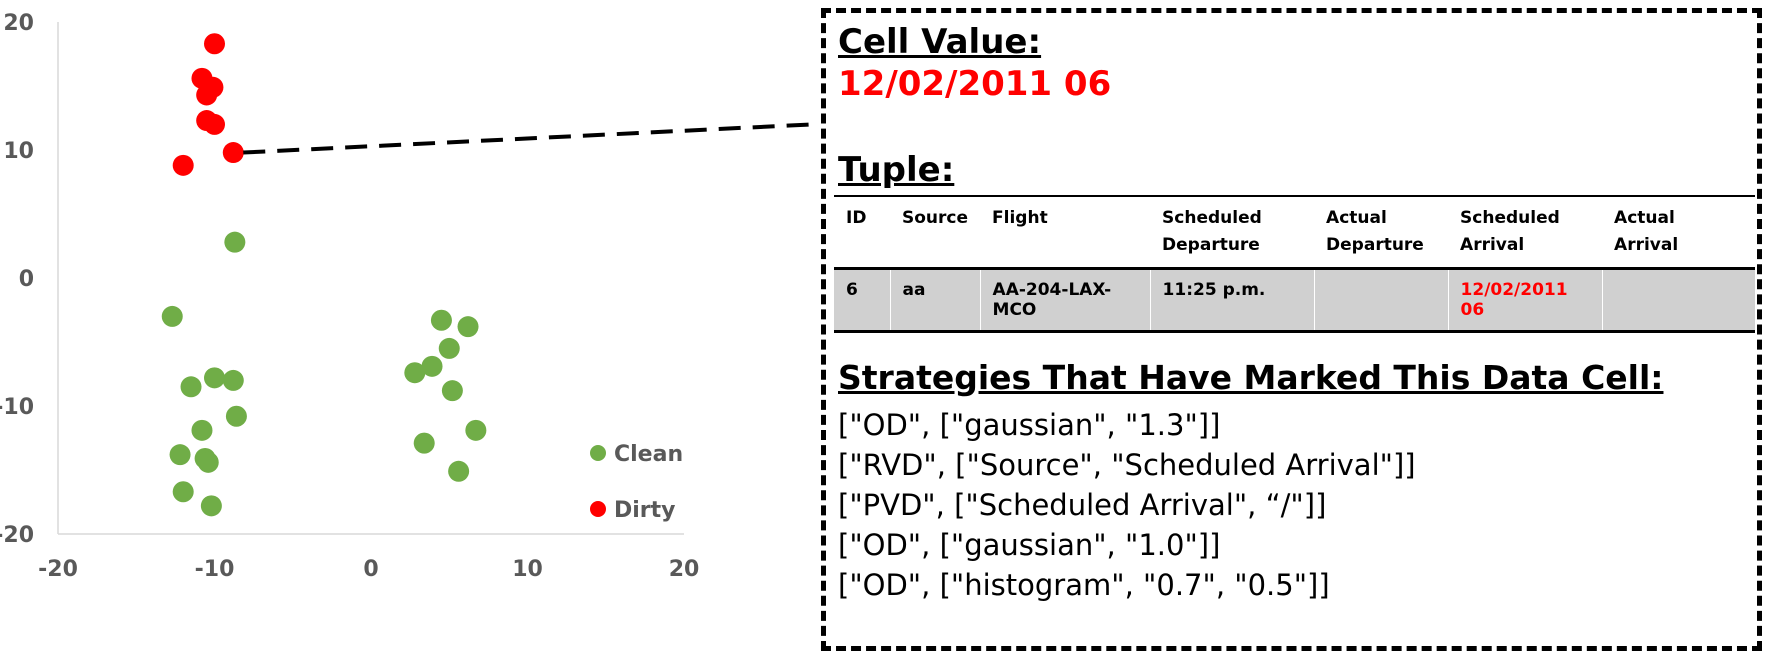 The image size is (1774, 662). What do you see at coordinates (527, 569) in the screenshot?
I see `x-tick-label: 10` at bounding box center [527, 569].